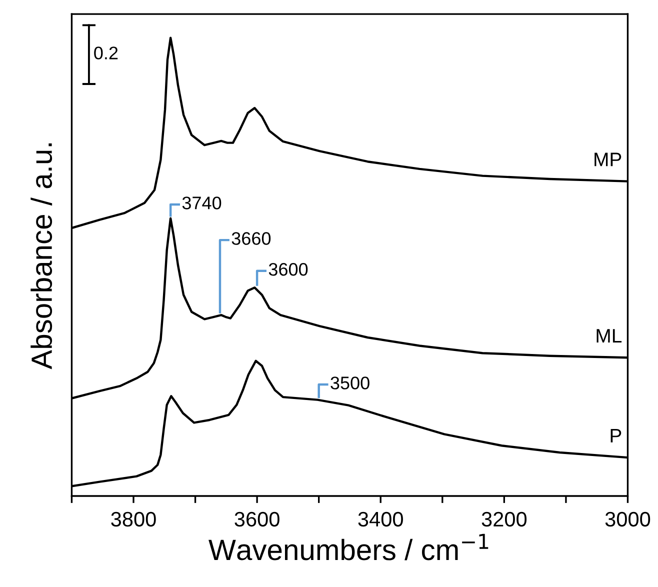  I want to click on series-label: ML, so click(609, 336).